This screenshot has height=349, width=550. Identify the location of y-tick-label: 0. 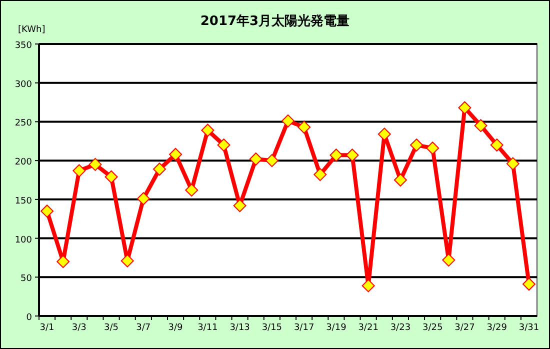
(29, 318).